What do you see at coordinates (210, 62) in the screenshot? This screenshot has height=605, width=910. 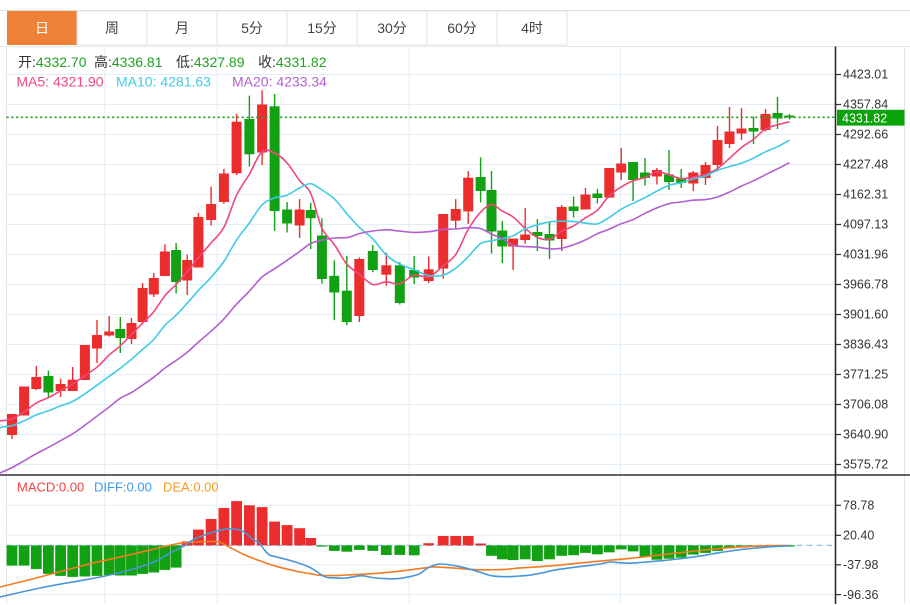 I see `svg-text: 低:4327.89` at bounding box center [210, 62].